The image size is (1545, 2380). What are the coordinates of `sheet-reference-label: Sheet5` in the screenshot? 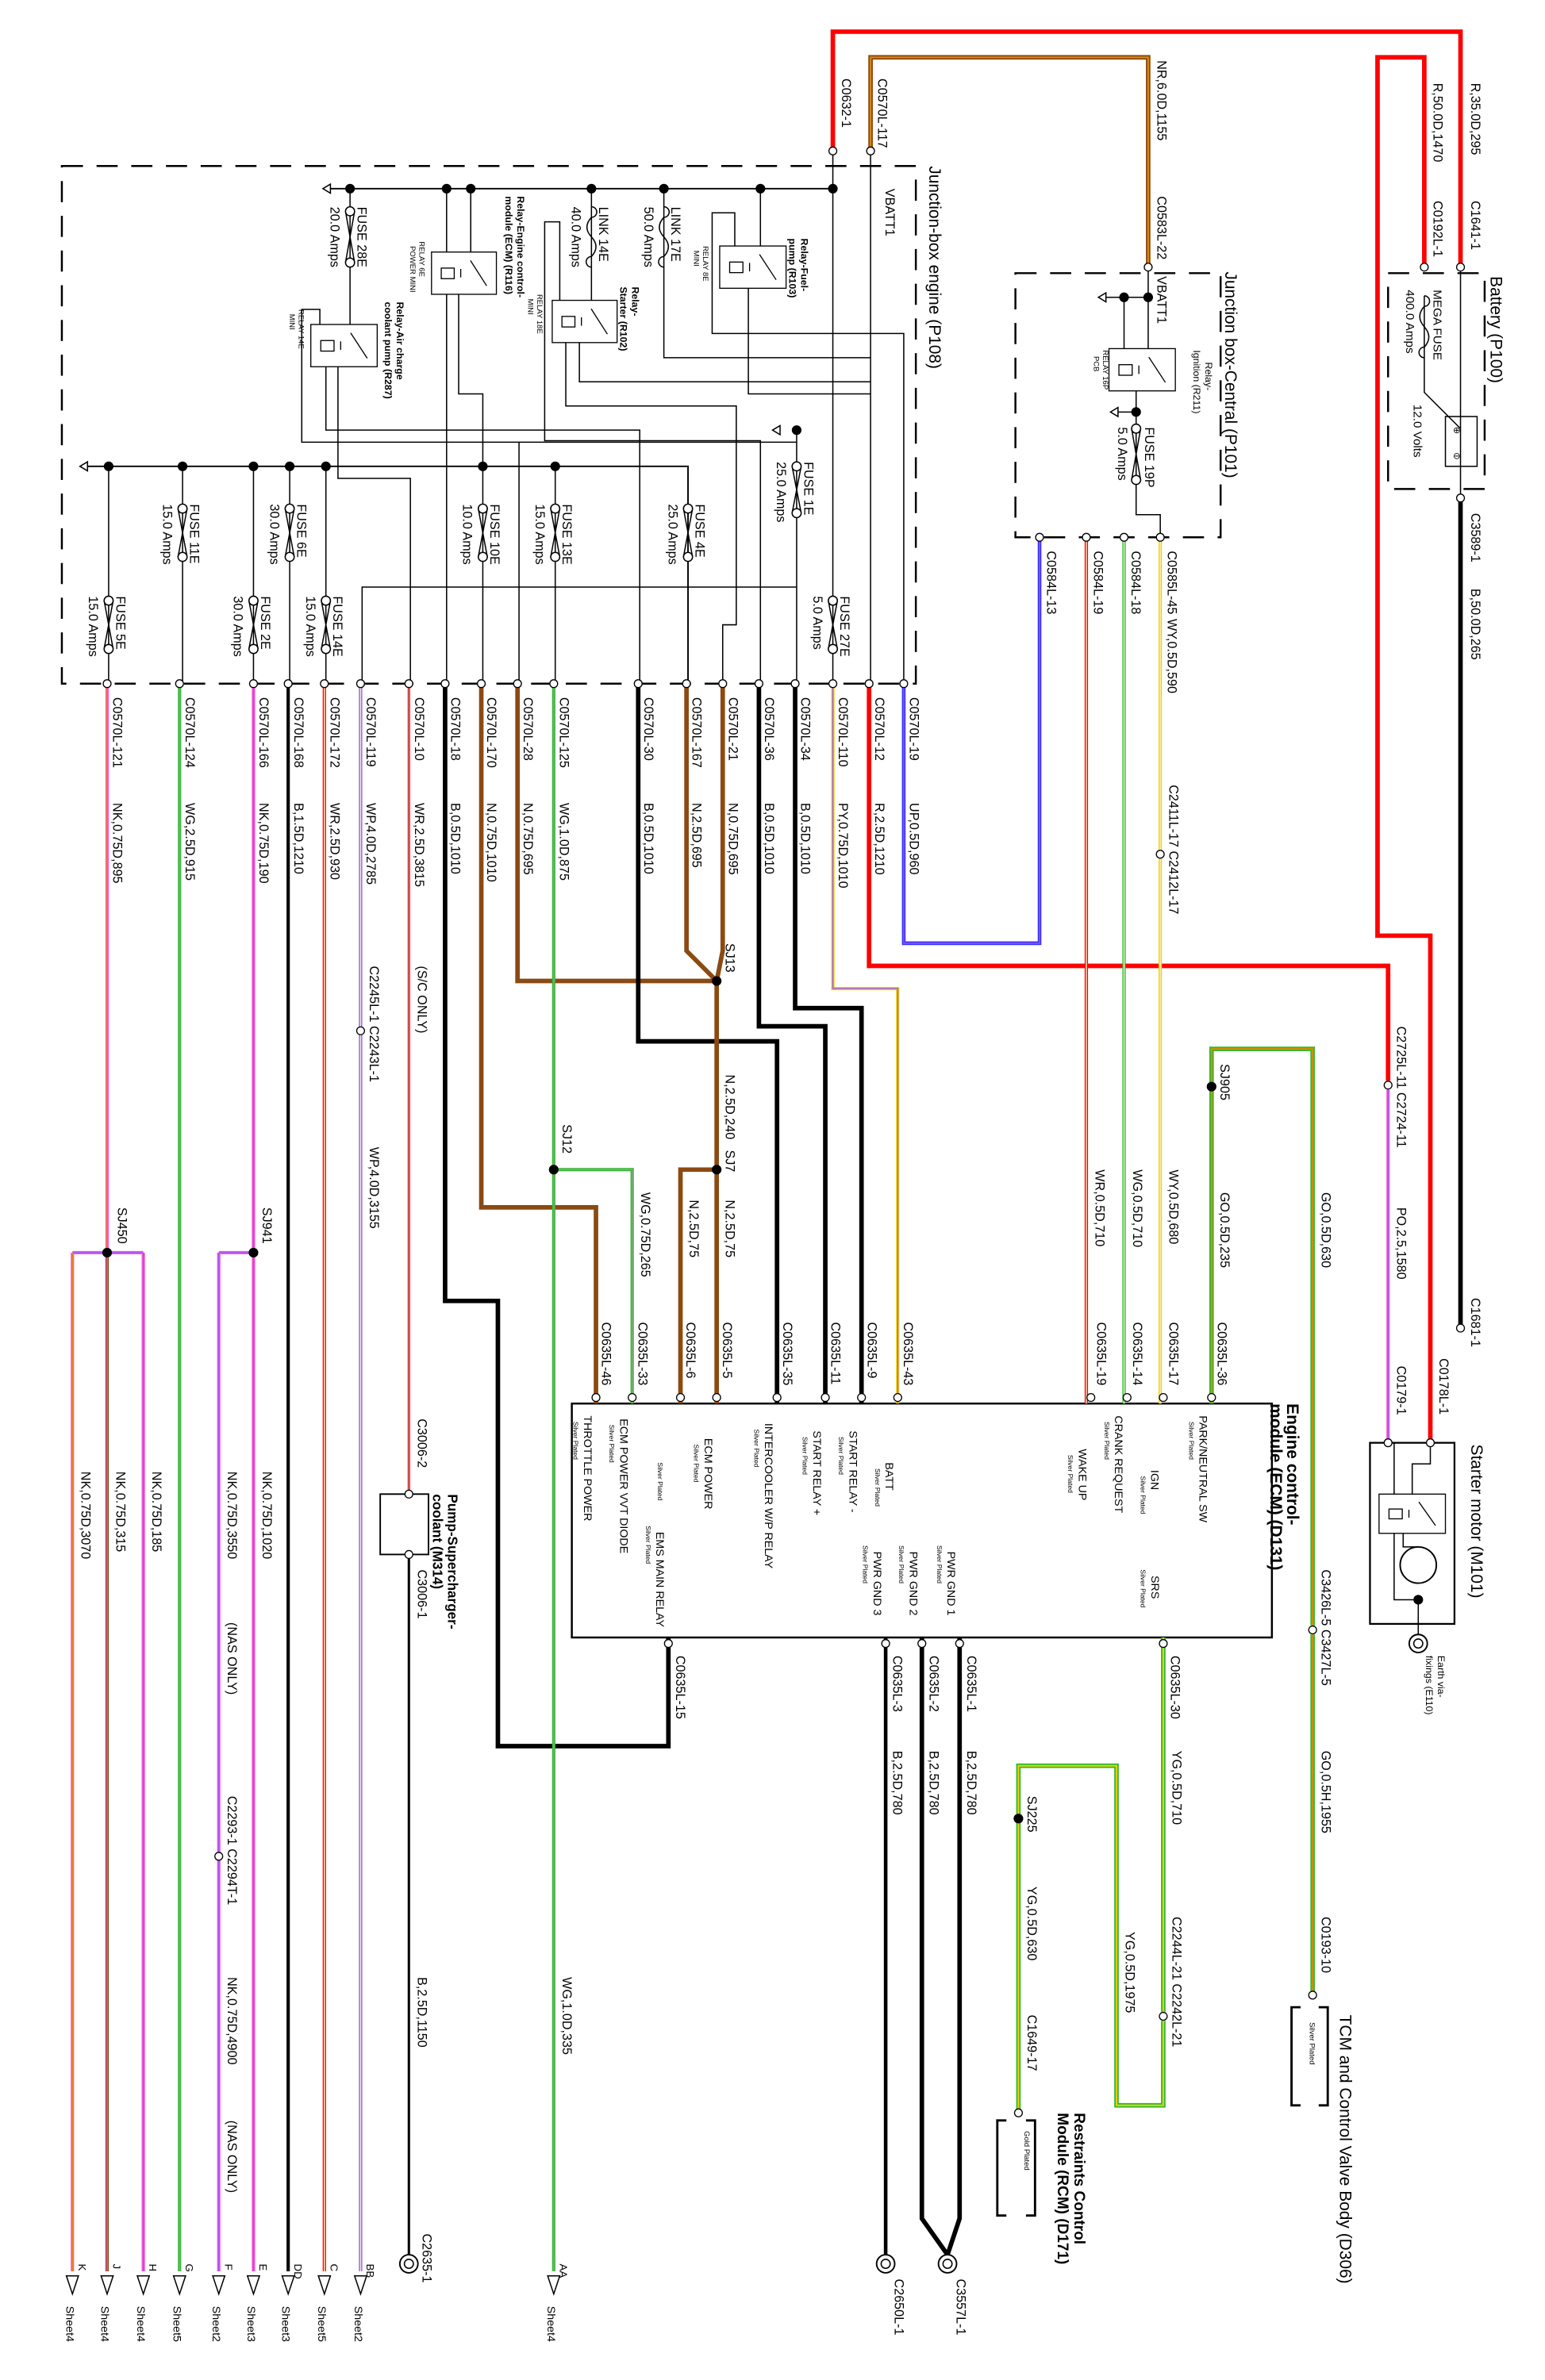 It's located at (321, 2324).